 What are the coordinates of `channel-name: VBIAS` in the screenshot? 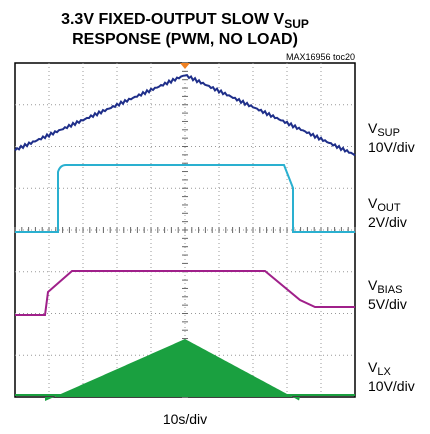 It's located at (385, 286).